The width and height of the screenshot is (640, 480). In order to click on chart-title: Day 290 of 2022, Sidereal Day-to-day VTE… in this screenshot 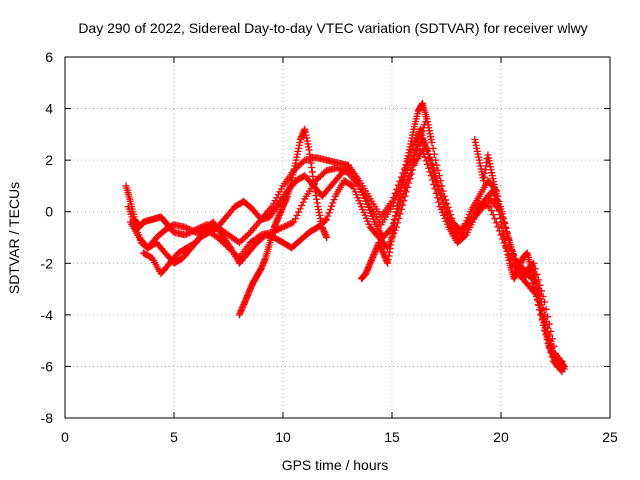, I will do `click(332, 28)`.